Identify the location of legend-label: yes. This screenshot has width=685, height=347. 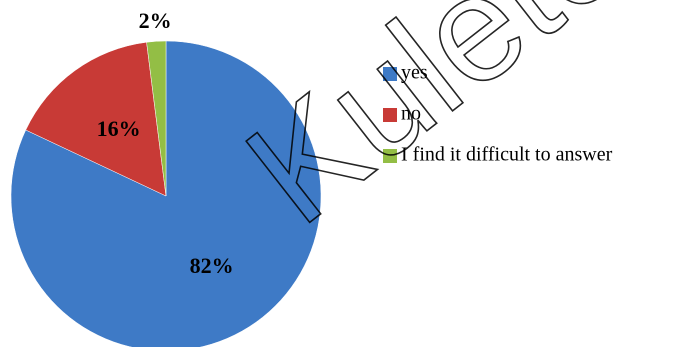
(414, 73).